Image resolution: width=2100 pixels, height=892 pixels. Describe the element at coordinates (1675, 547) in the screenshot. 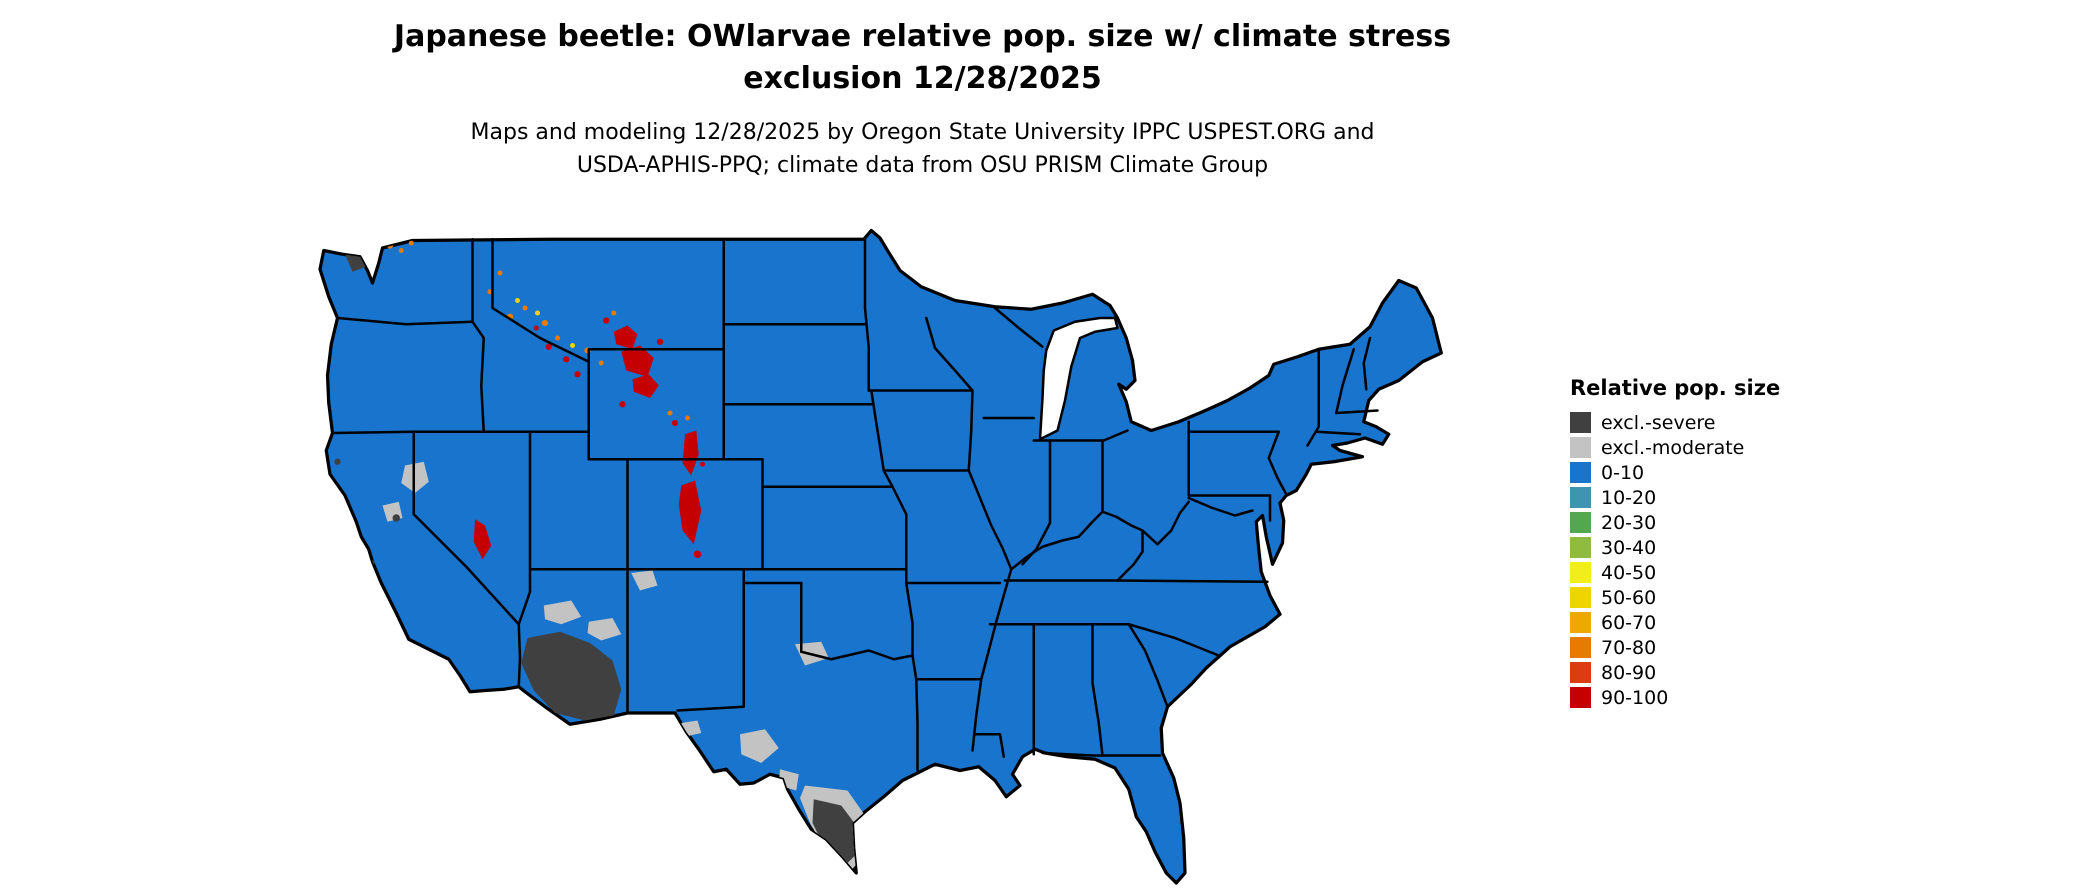

I see `legend-item: 30-40` at that location.